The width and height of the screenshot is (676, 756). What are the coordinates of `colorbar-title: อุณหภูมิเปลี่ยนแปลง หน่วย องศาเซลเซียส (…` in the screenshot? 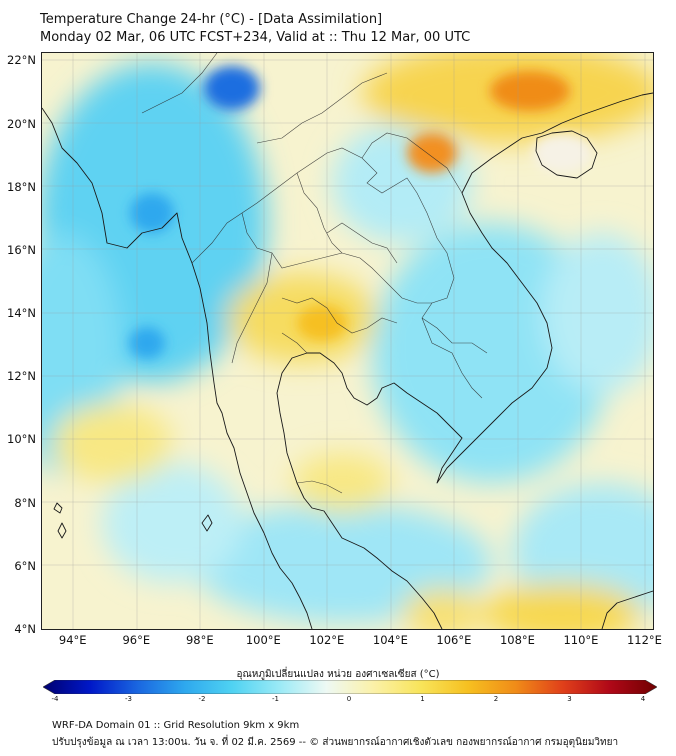 It's located at (338, 674).